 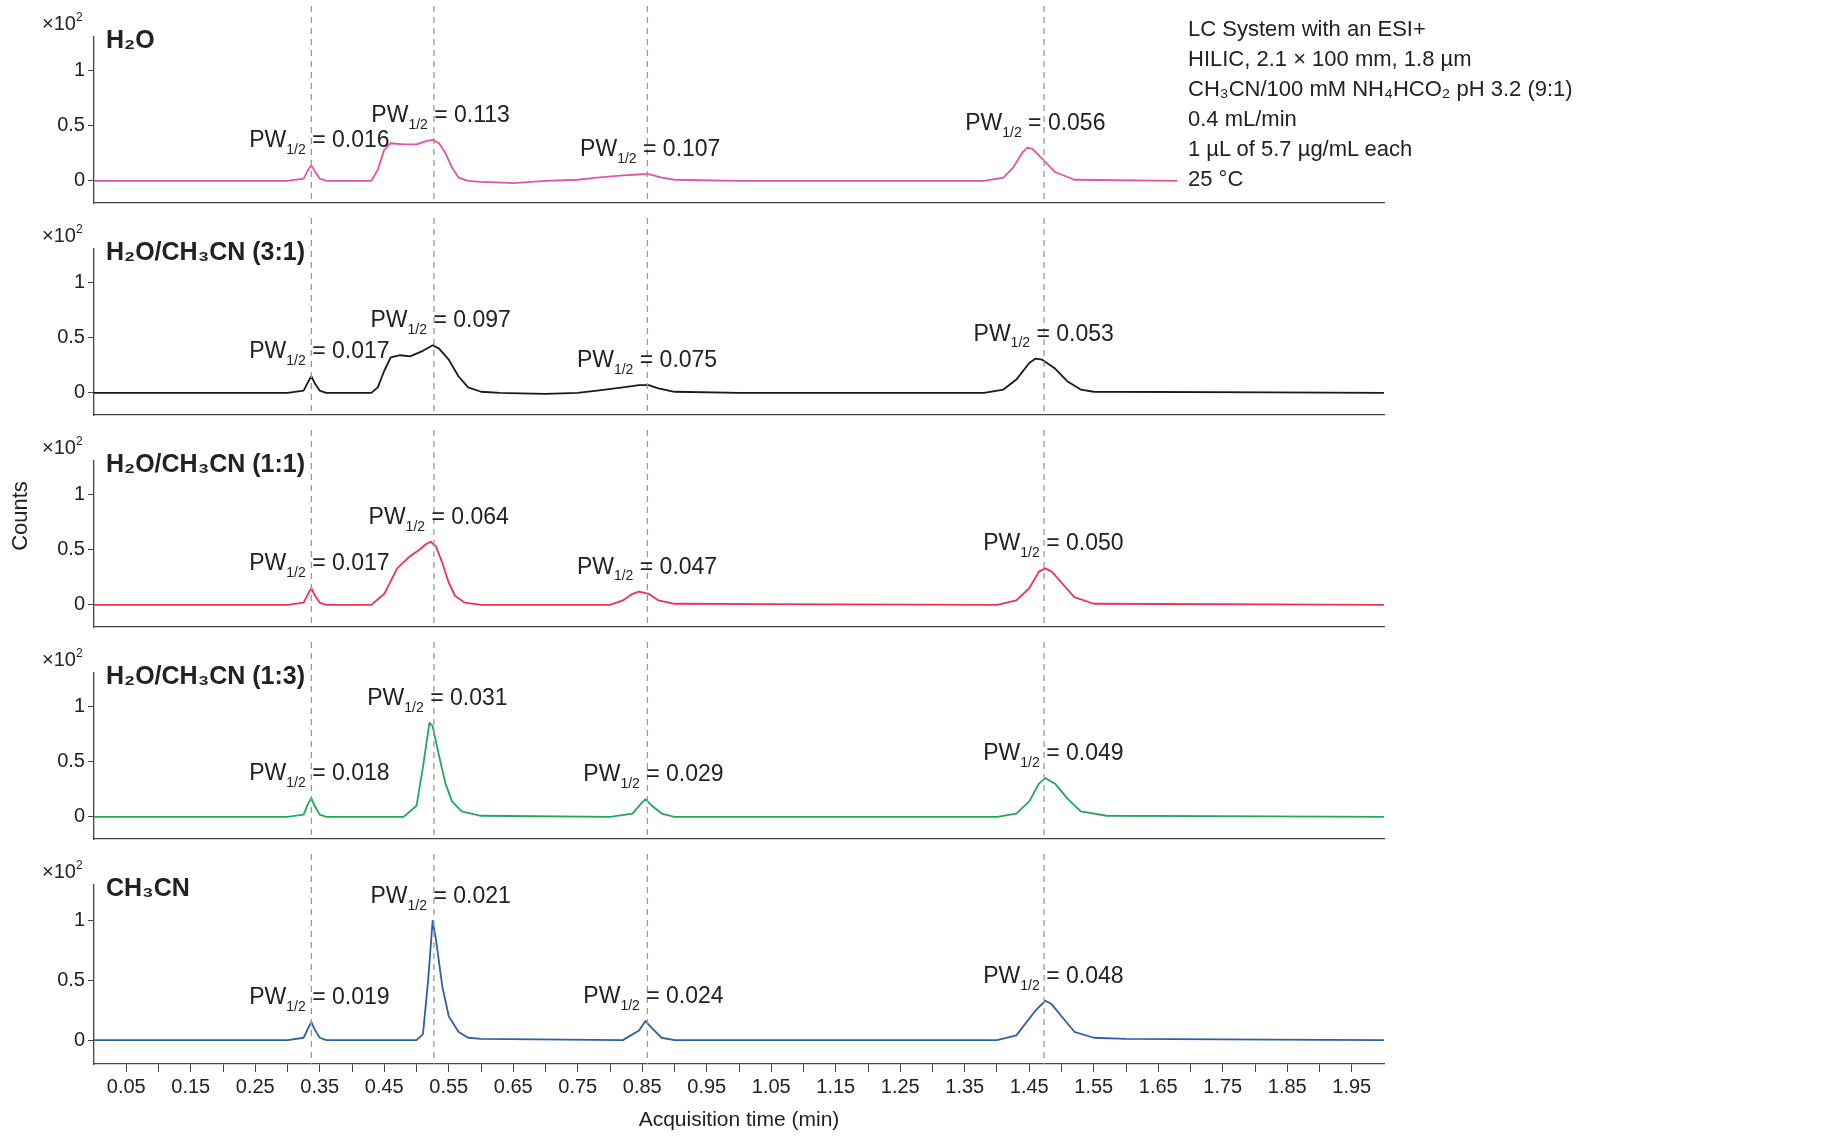 What do you see at coordinates (1223, 1085) in the screenshot?
I see `x-tick-label: 1.75` at bounding box center [1223, 1085].